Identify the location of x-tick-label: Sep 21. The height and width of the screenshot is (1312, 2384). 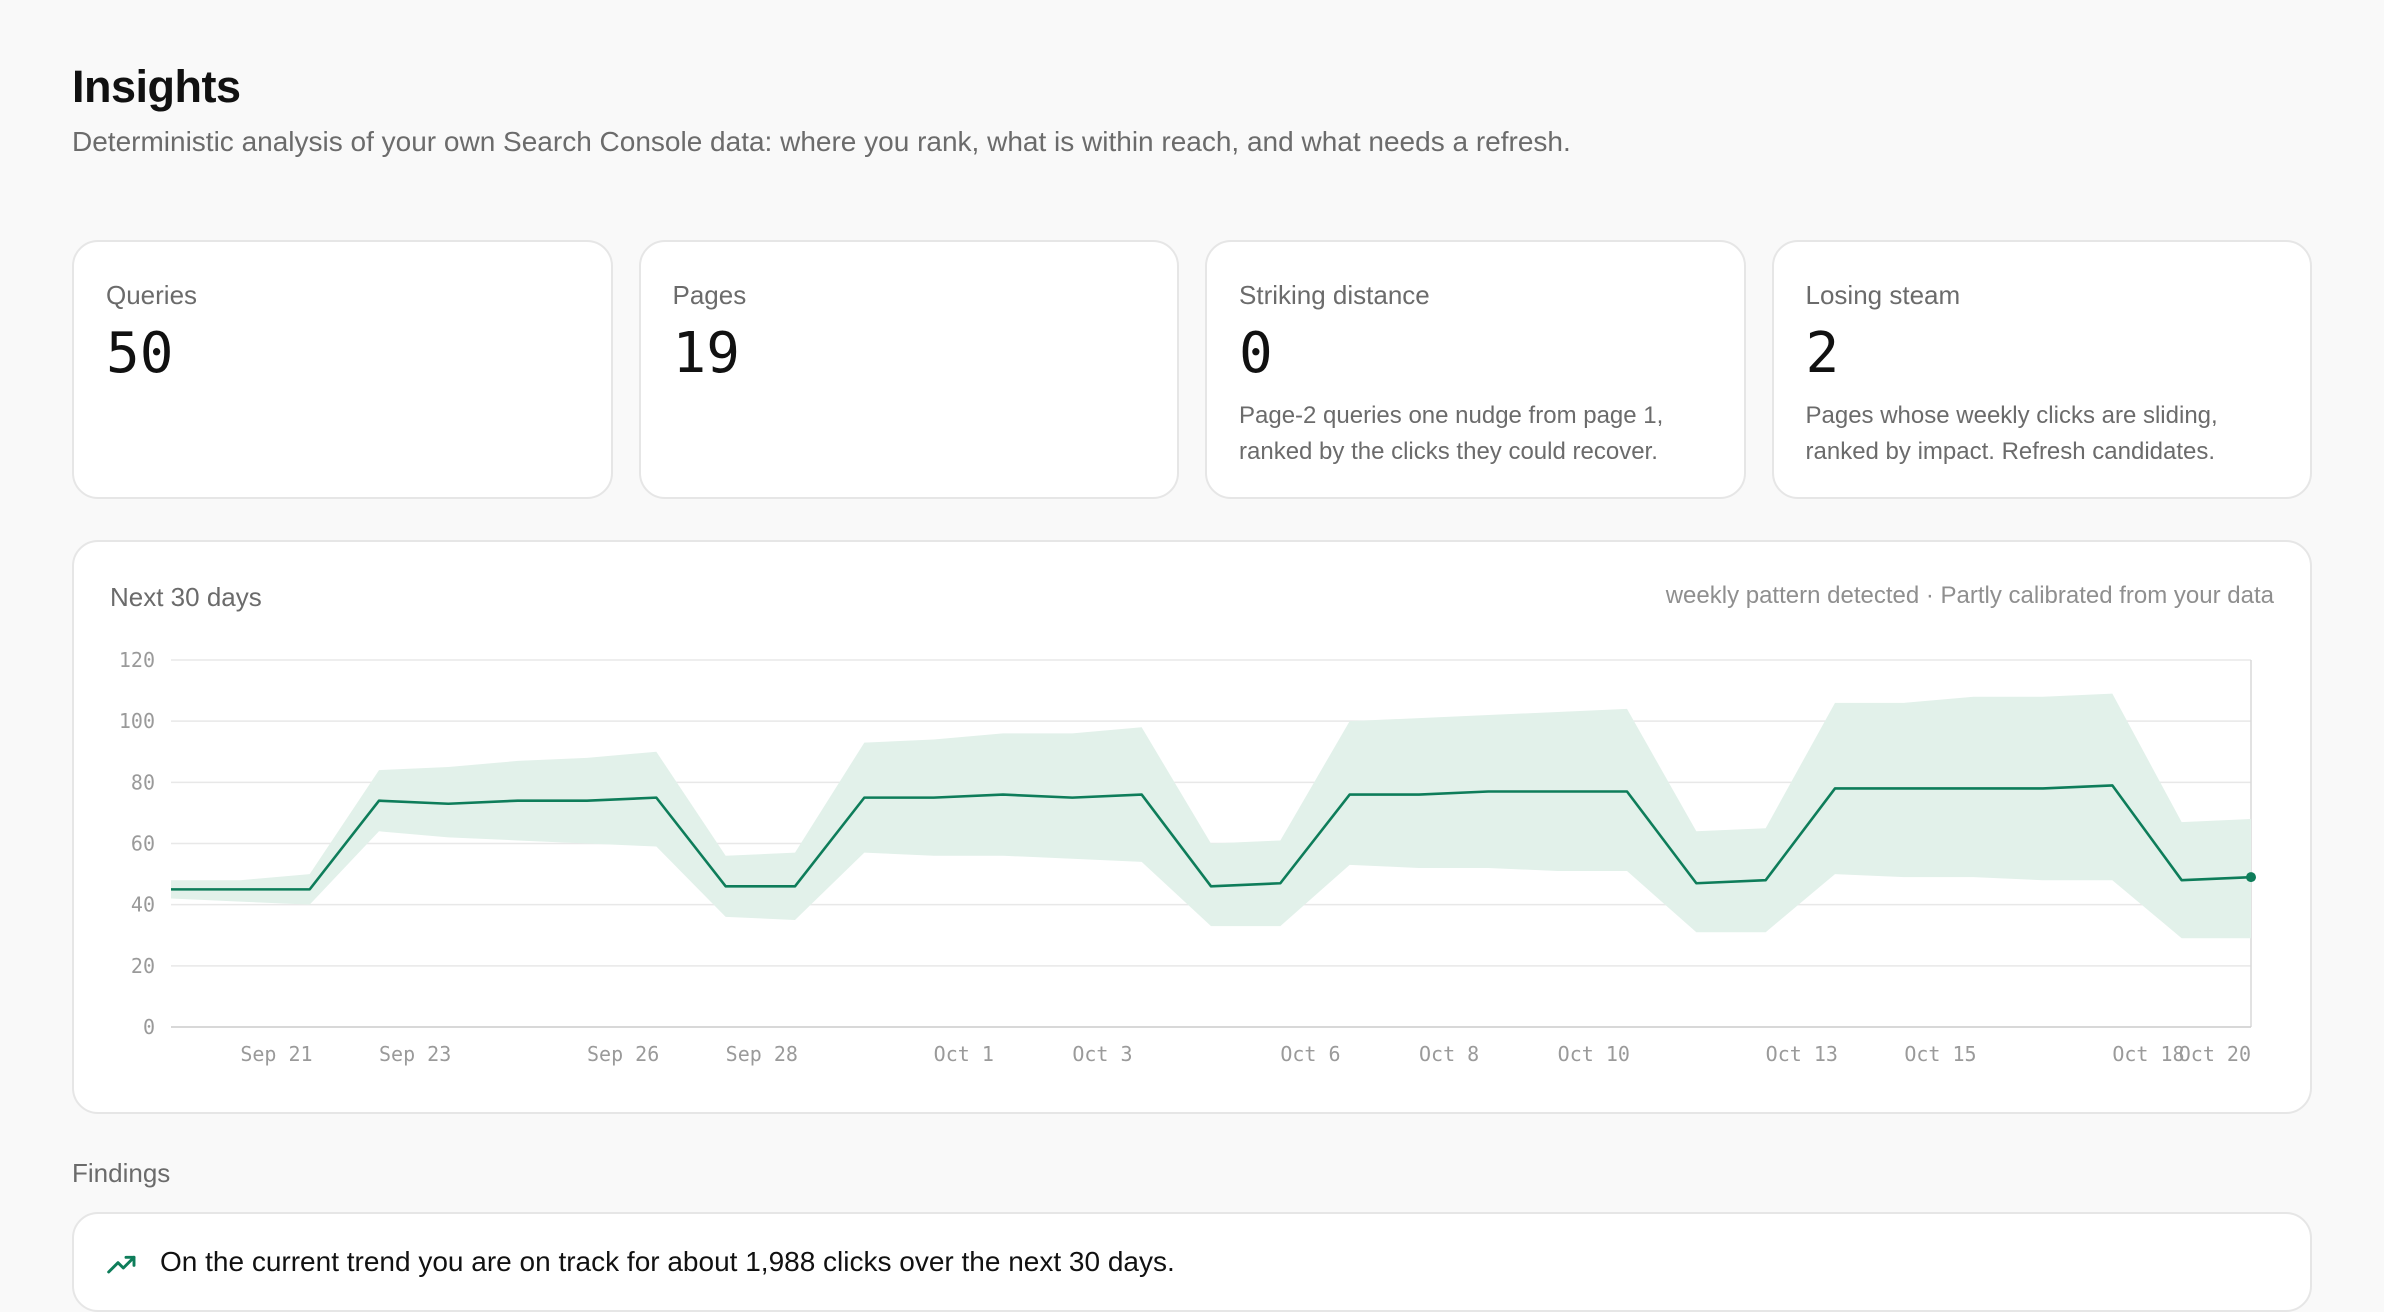
(276, 1054).